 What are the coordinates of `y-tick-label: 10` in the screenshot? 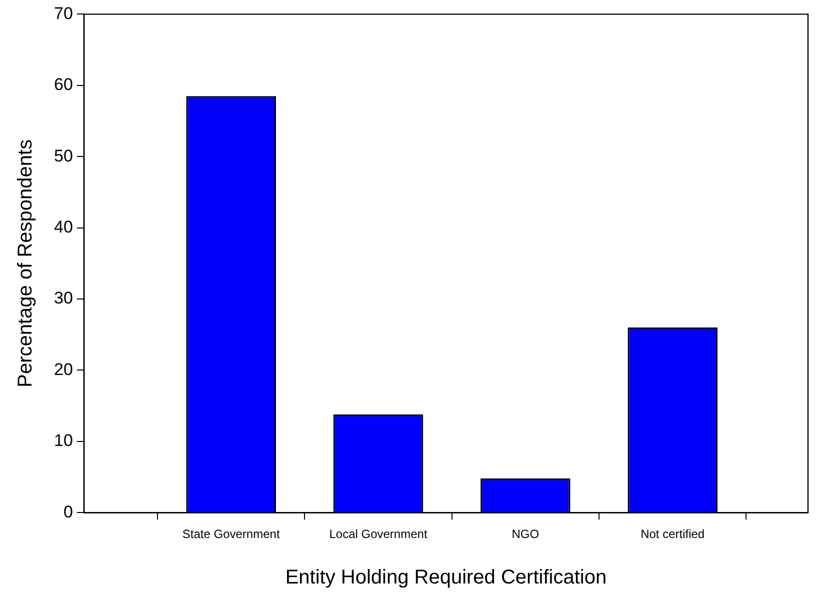 It's located at (63, 440).